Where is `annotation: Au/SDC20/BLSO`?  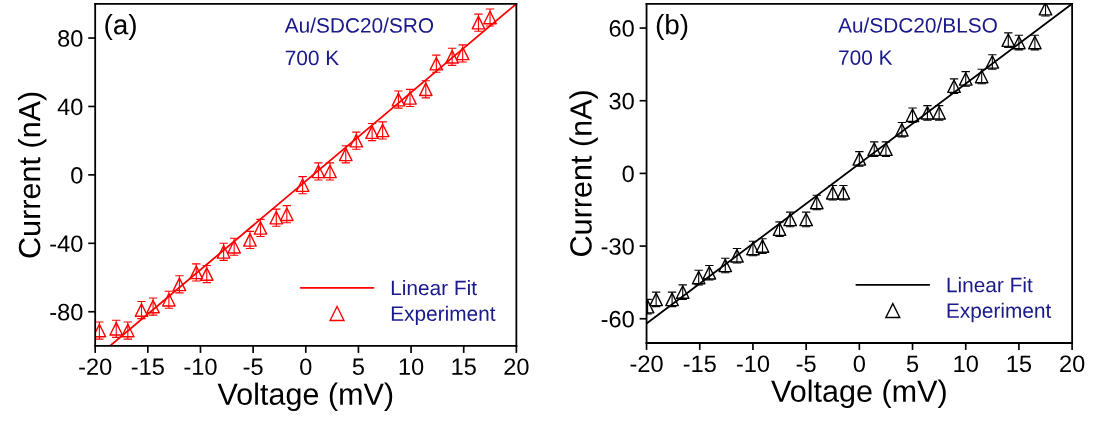
annotation: Au/SDC20/BLSO is located at coordinates (917, 25).